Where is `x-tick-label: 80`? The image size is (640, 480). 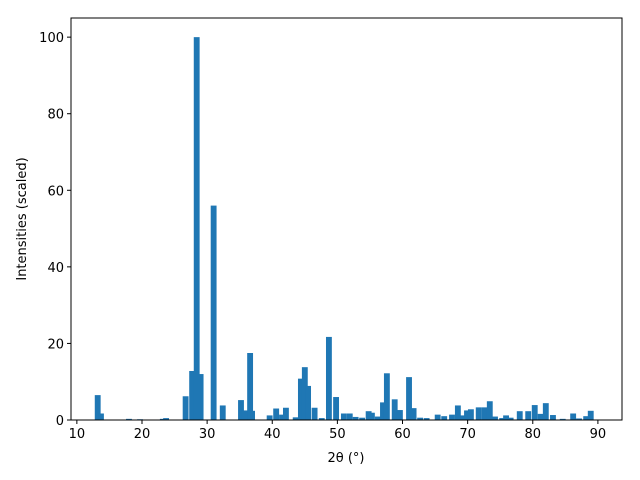
x-tick-label: 80 is located at coordinates (532, 434).